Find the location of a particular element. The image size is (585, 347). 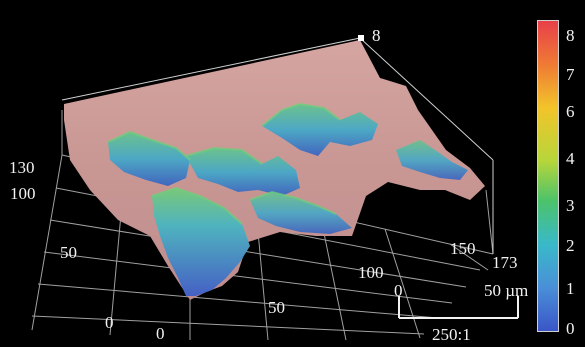

x-tick-173: 173 is located at coordinates (505, 262).